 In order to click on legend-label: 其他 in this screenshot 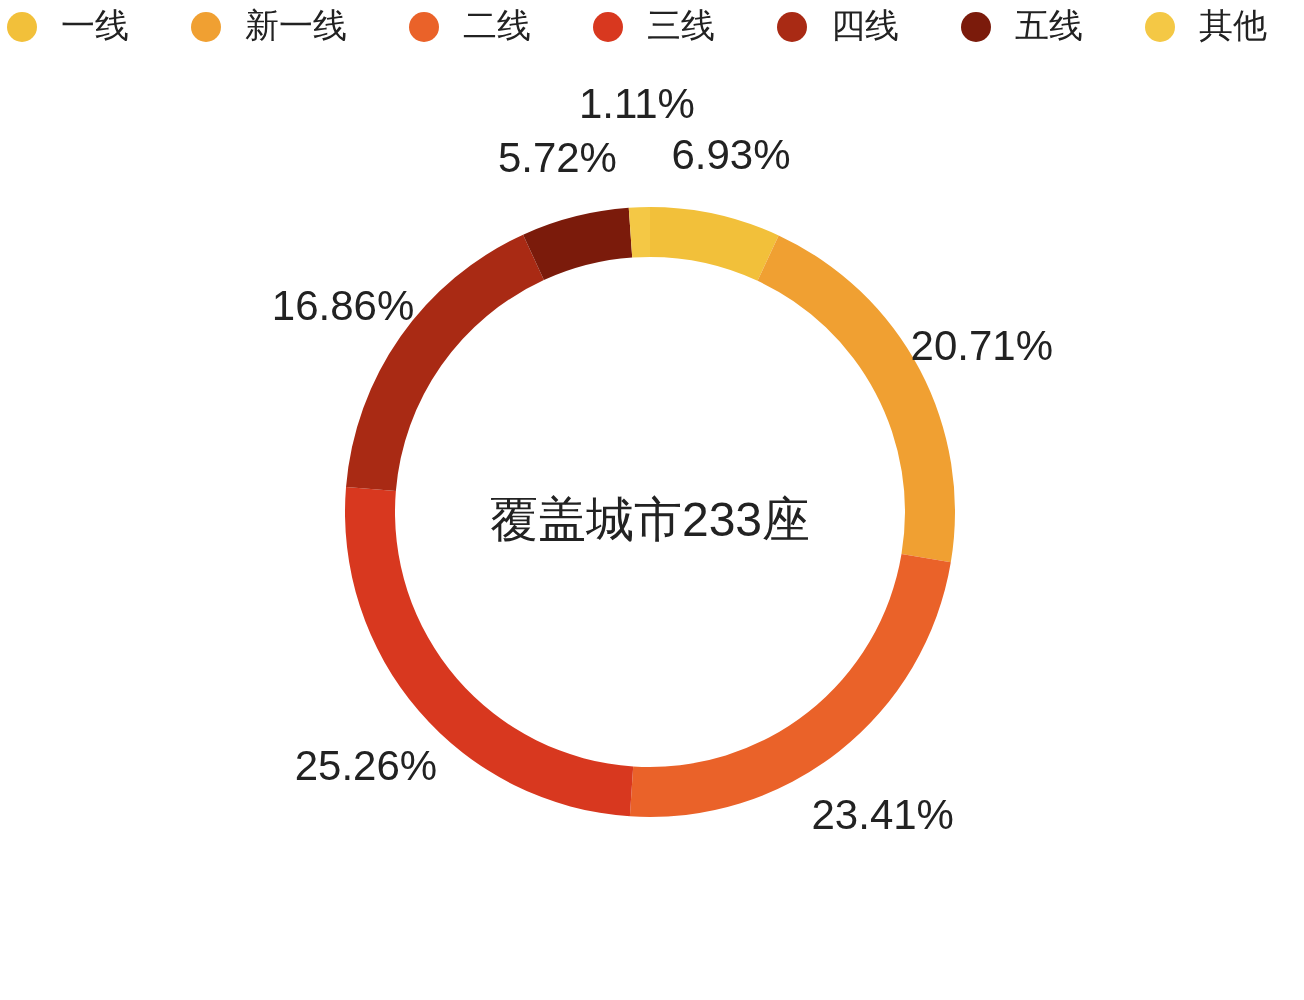, I will do `click(1233, 25)`.